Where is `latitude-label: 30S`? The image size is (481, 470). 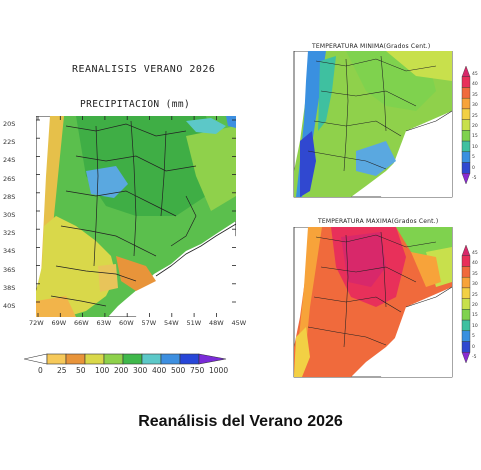 latitude-label: 30S is located at coordinates (9, 215).